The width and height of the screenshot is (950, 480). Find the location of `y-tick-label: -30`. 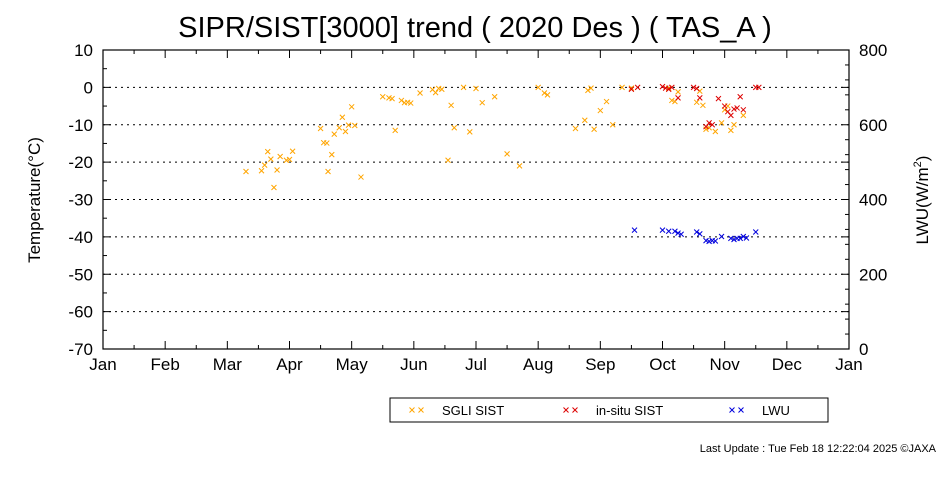

y-tick-label: -30 is located at coordinates (80, 200).